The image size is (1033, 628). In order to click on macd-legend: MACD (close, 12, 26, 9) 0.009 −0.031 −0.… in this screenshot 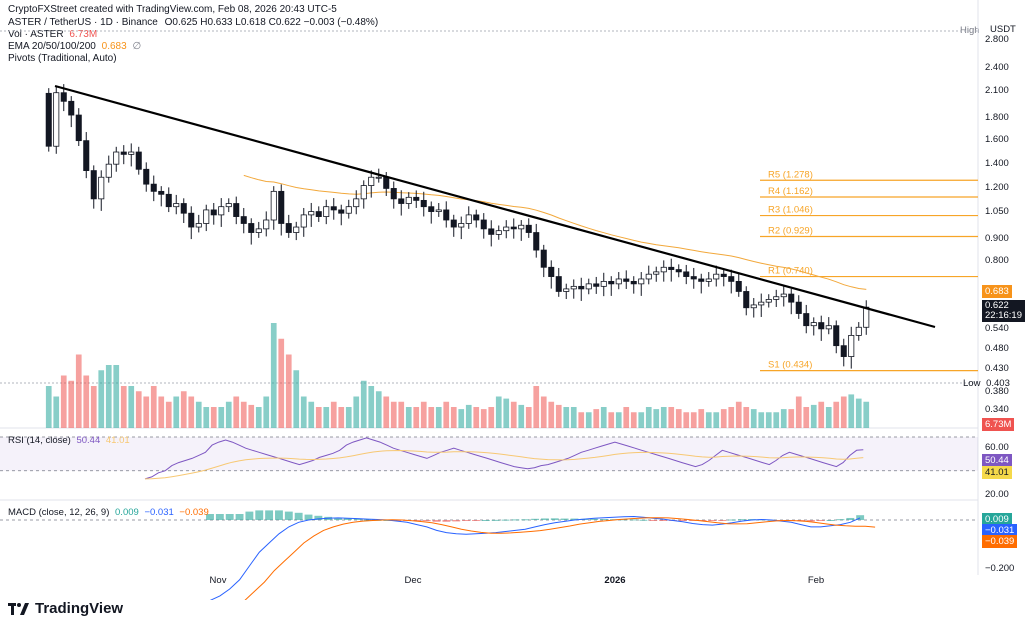, I will do `click(108, 512)`.